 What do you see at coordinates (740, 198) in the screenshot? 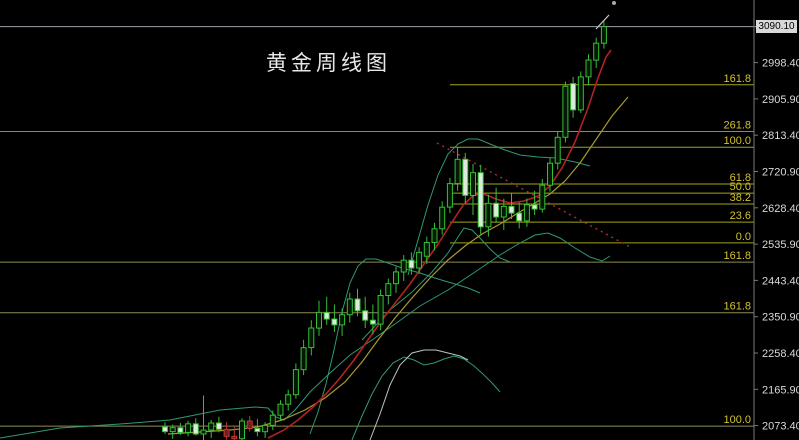
I see `fib-level-label: 38.2` at bounding box center [740, 198].